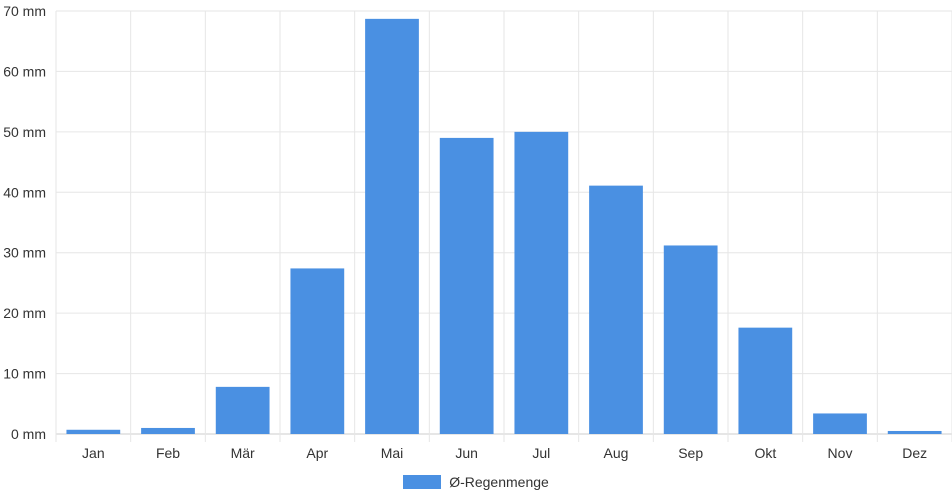 The height and width of the screenshot is (500, 952). Describe the element at coordinates (392, 226) in the screenshot. I see `bar-mai` at that location.